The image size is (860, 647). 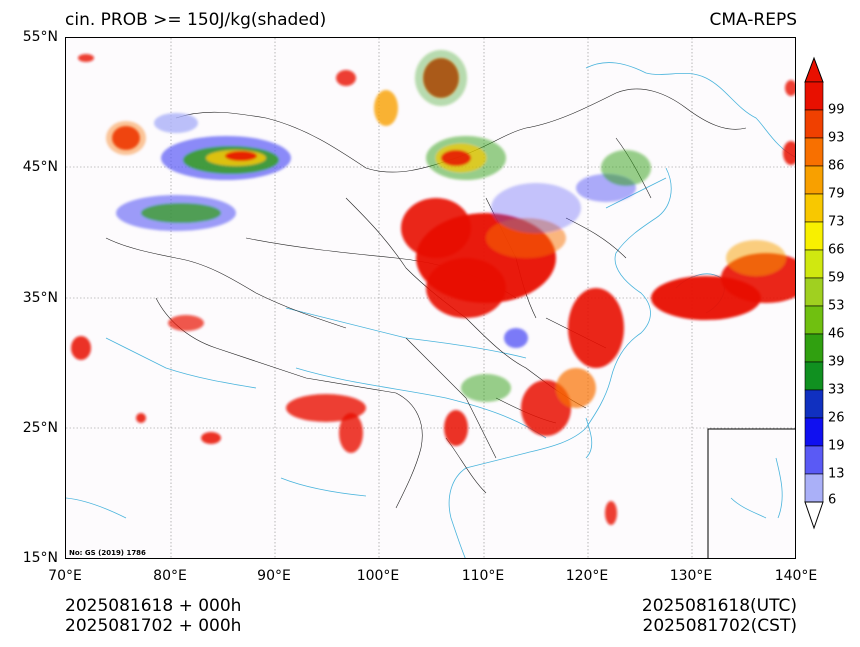 What do you see at coordinates (751, 493) in the screenshot?
I see `south-sea-inset` at bounding box center [751, 493].